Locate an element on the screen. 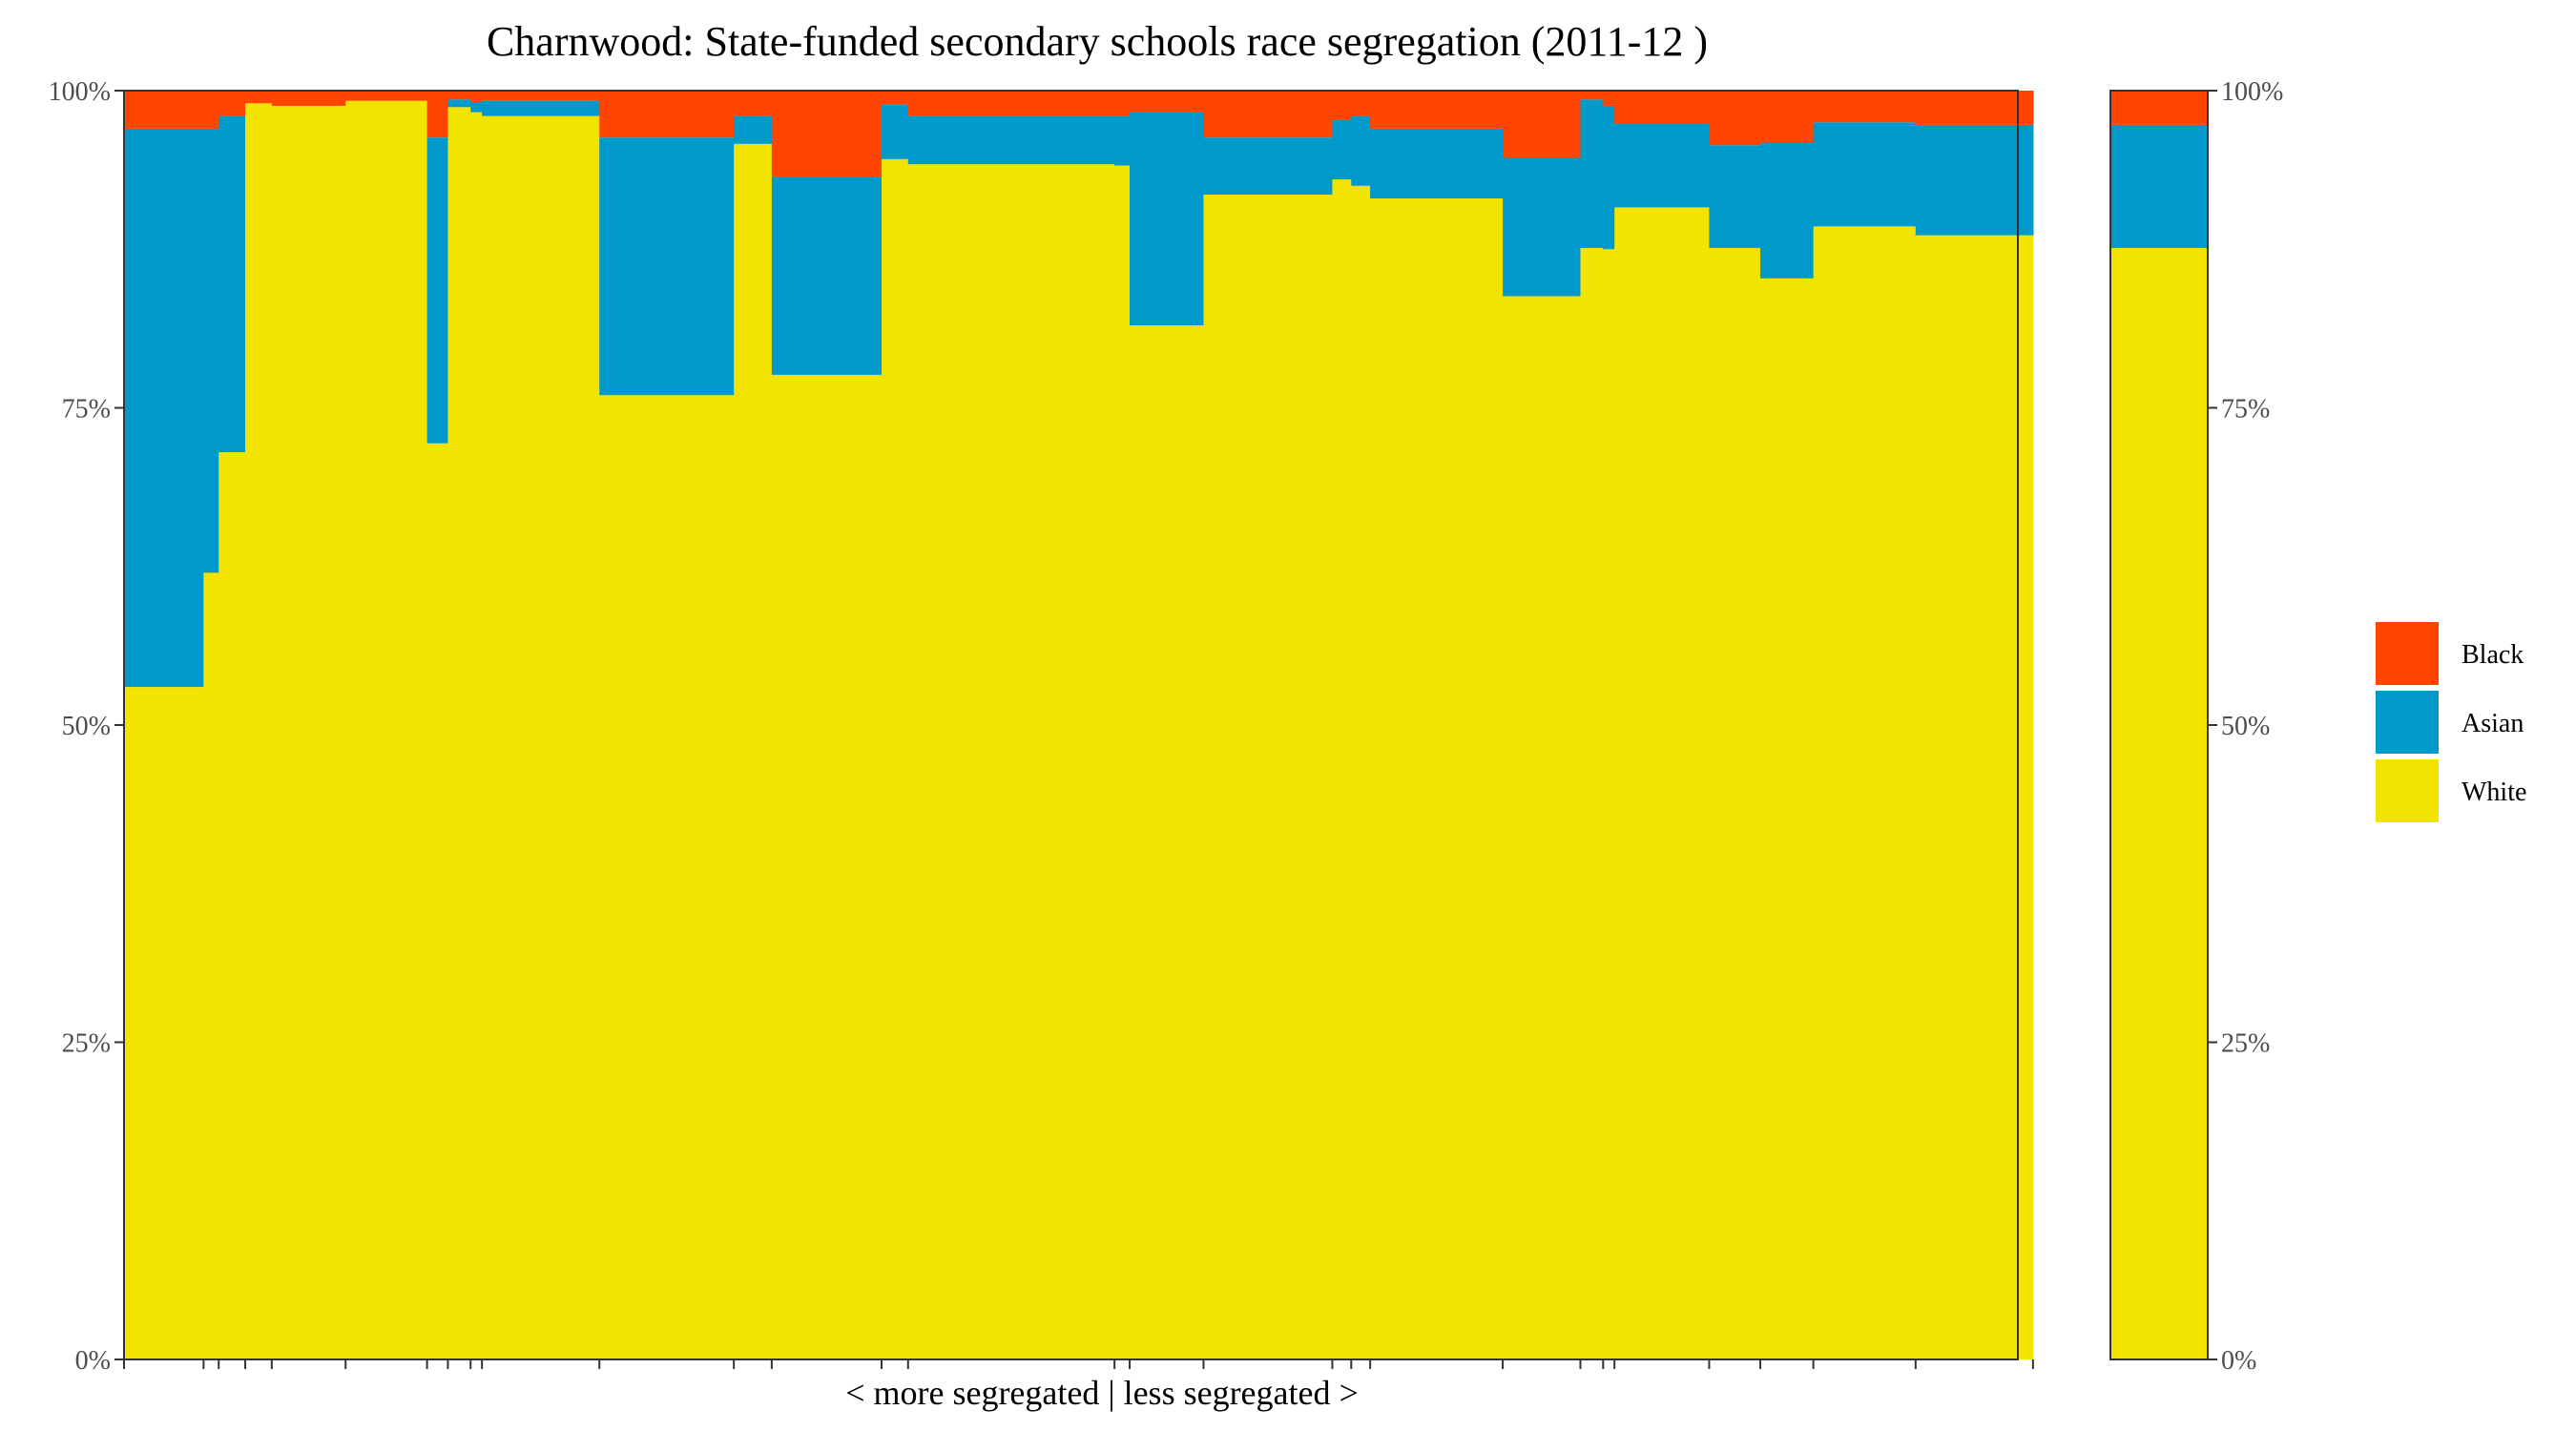 This screenshot has width=2576, height=1431. plot-area-overall is located at coordinates (2159, 725).